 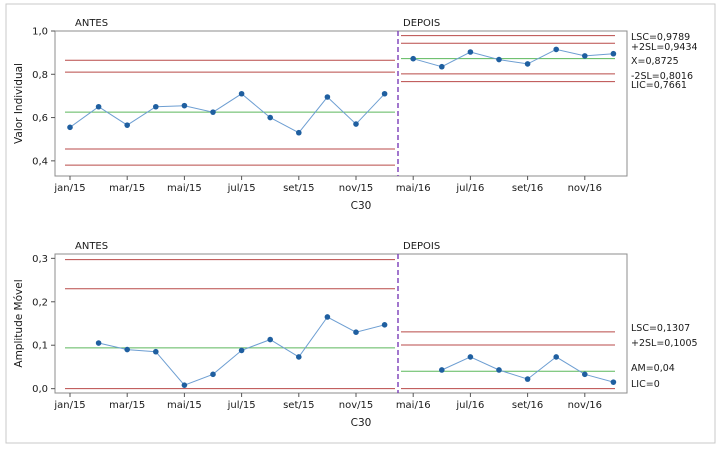 I want to click on limit-annotation: +2SL=0,9434, so click(x=664, y=47).